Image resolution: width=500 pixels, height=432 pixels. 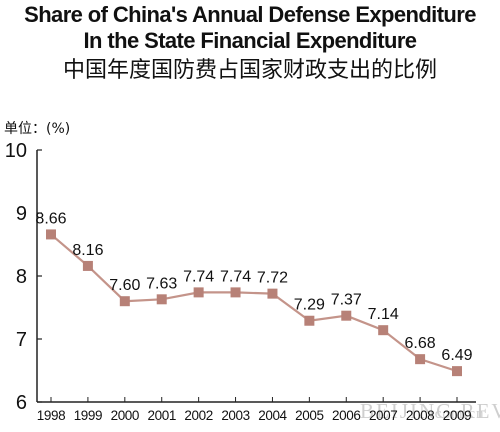 I want to click on x-tick-label: 2000, so click(x=125, y=415).